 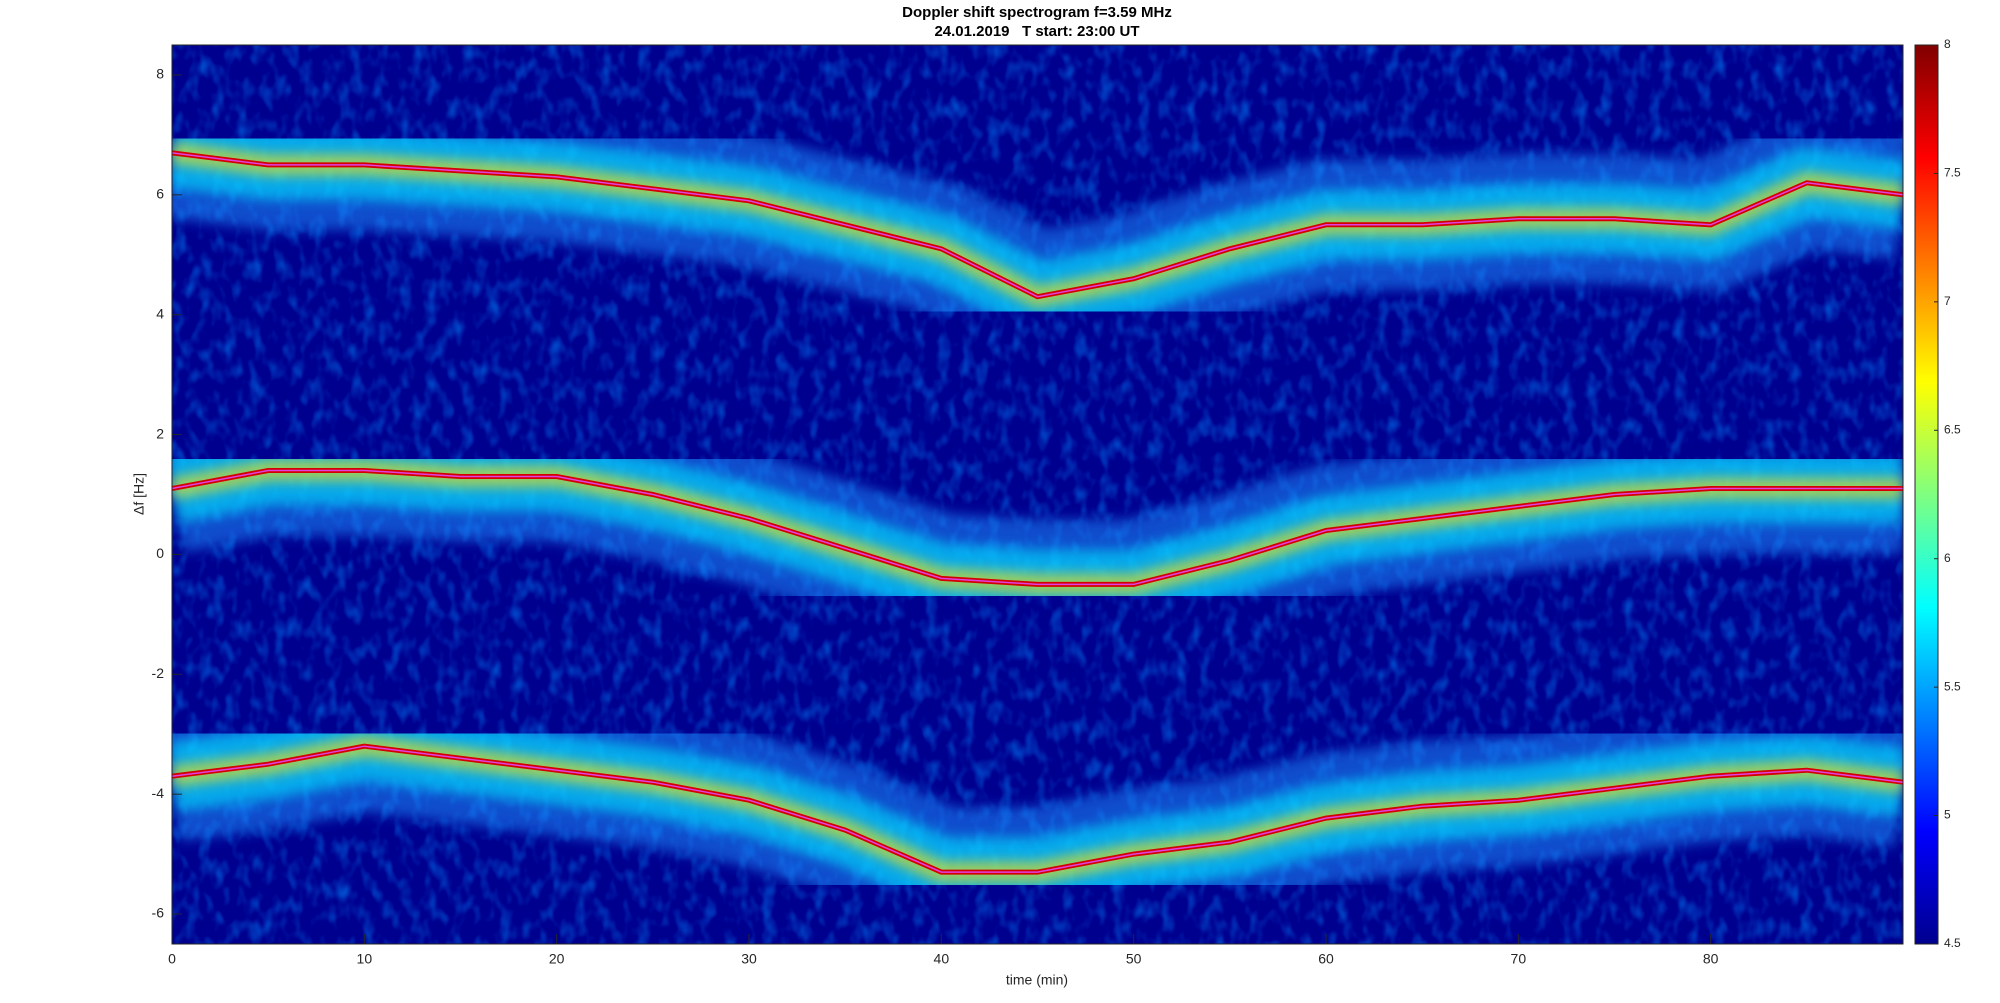 What do you see at coordinates (1952, 943) in the screenshot?
I see `colorbar-tick-label: 4.5` at bounding box center [1952, 943].